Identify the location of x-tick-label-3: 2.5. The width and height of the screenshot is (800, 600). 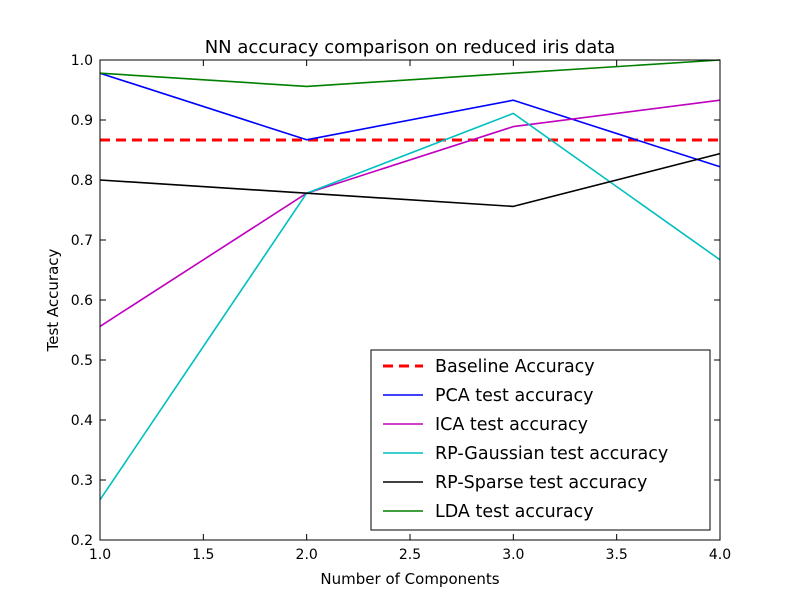
(410, 555).